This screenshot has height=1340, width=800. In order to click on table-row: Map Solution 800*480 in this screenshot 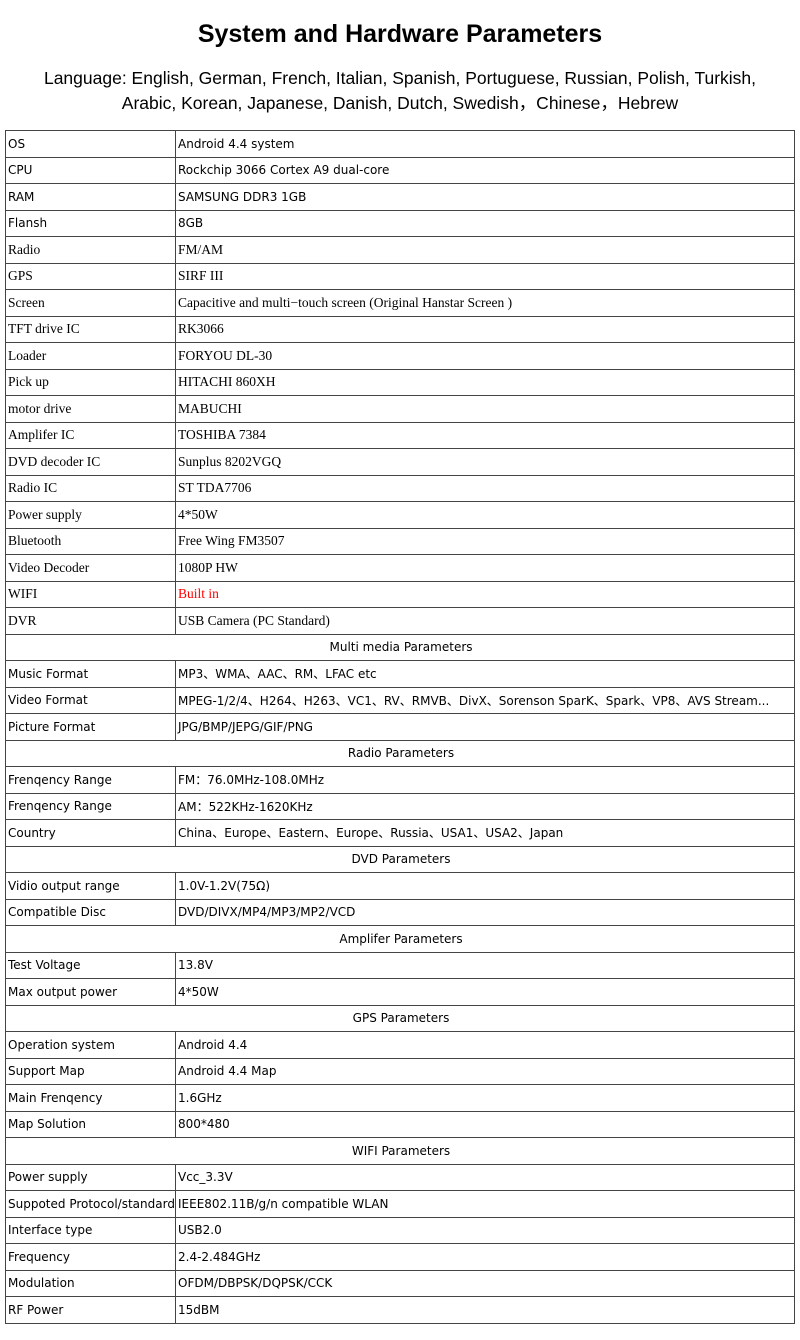, I will do `click(400, 1124)`.